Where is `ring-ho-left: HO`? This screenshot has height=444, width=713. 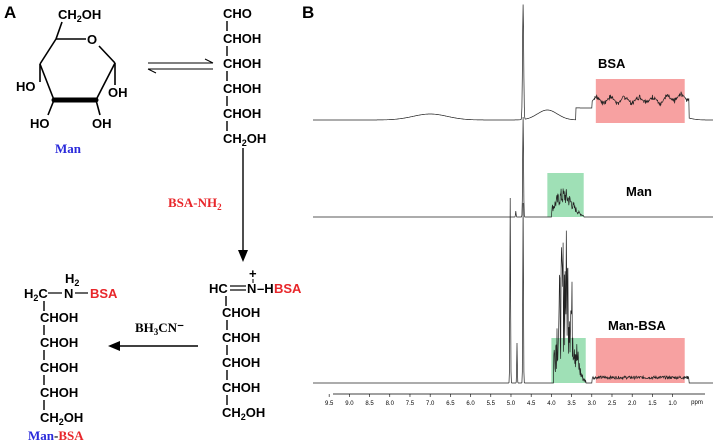 ring-ho-left: HO is located at coordinates (26, 86).